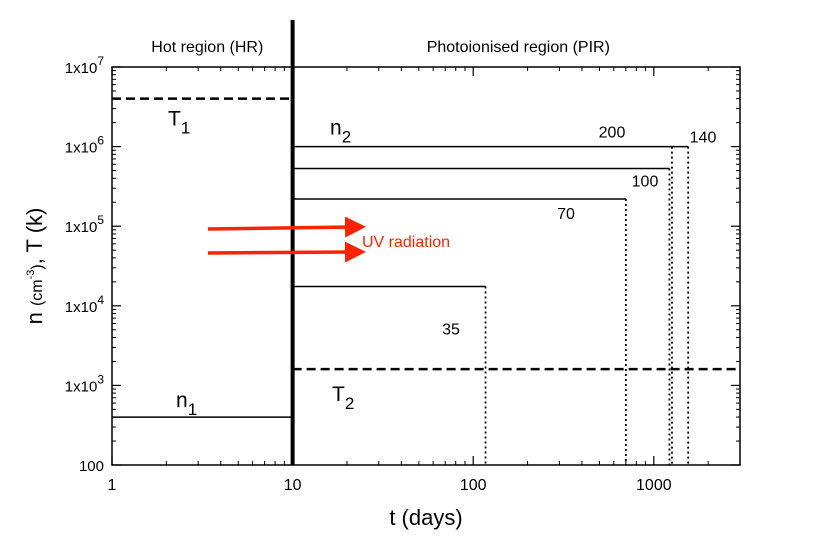 This screenshot has width=830, height=544. What do you see at coordinates (518, 47) in the screenshot?
I see `region-label-photoionised: Photoionised region (PIR)` at bounding box center [518, 47].